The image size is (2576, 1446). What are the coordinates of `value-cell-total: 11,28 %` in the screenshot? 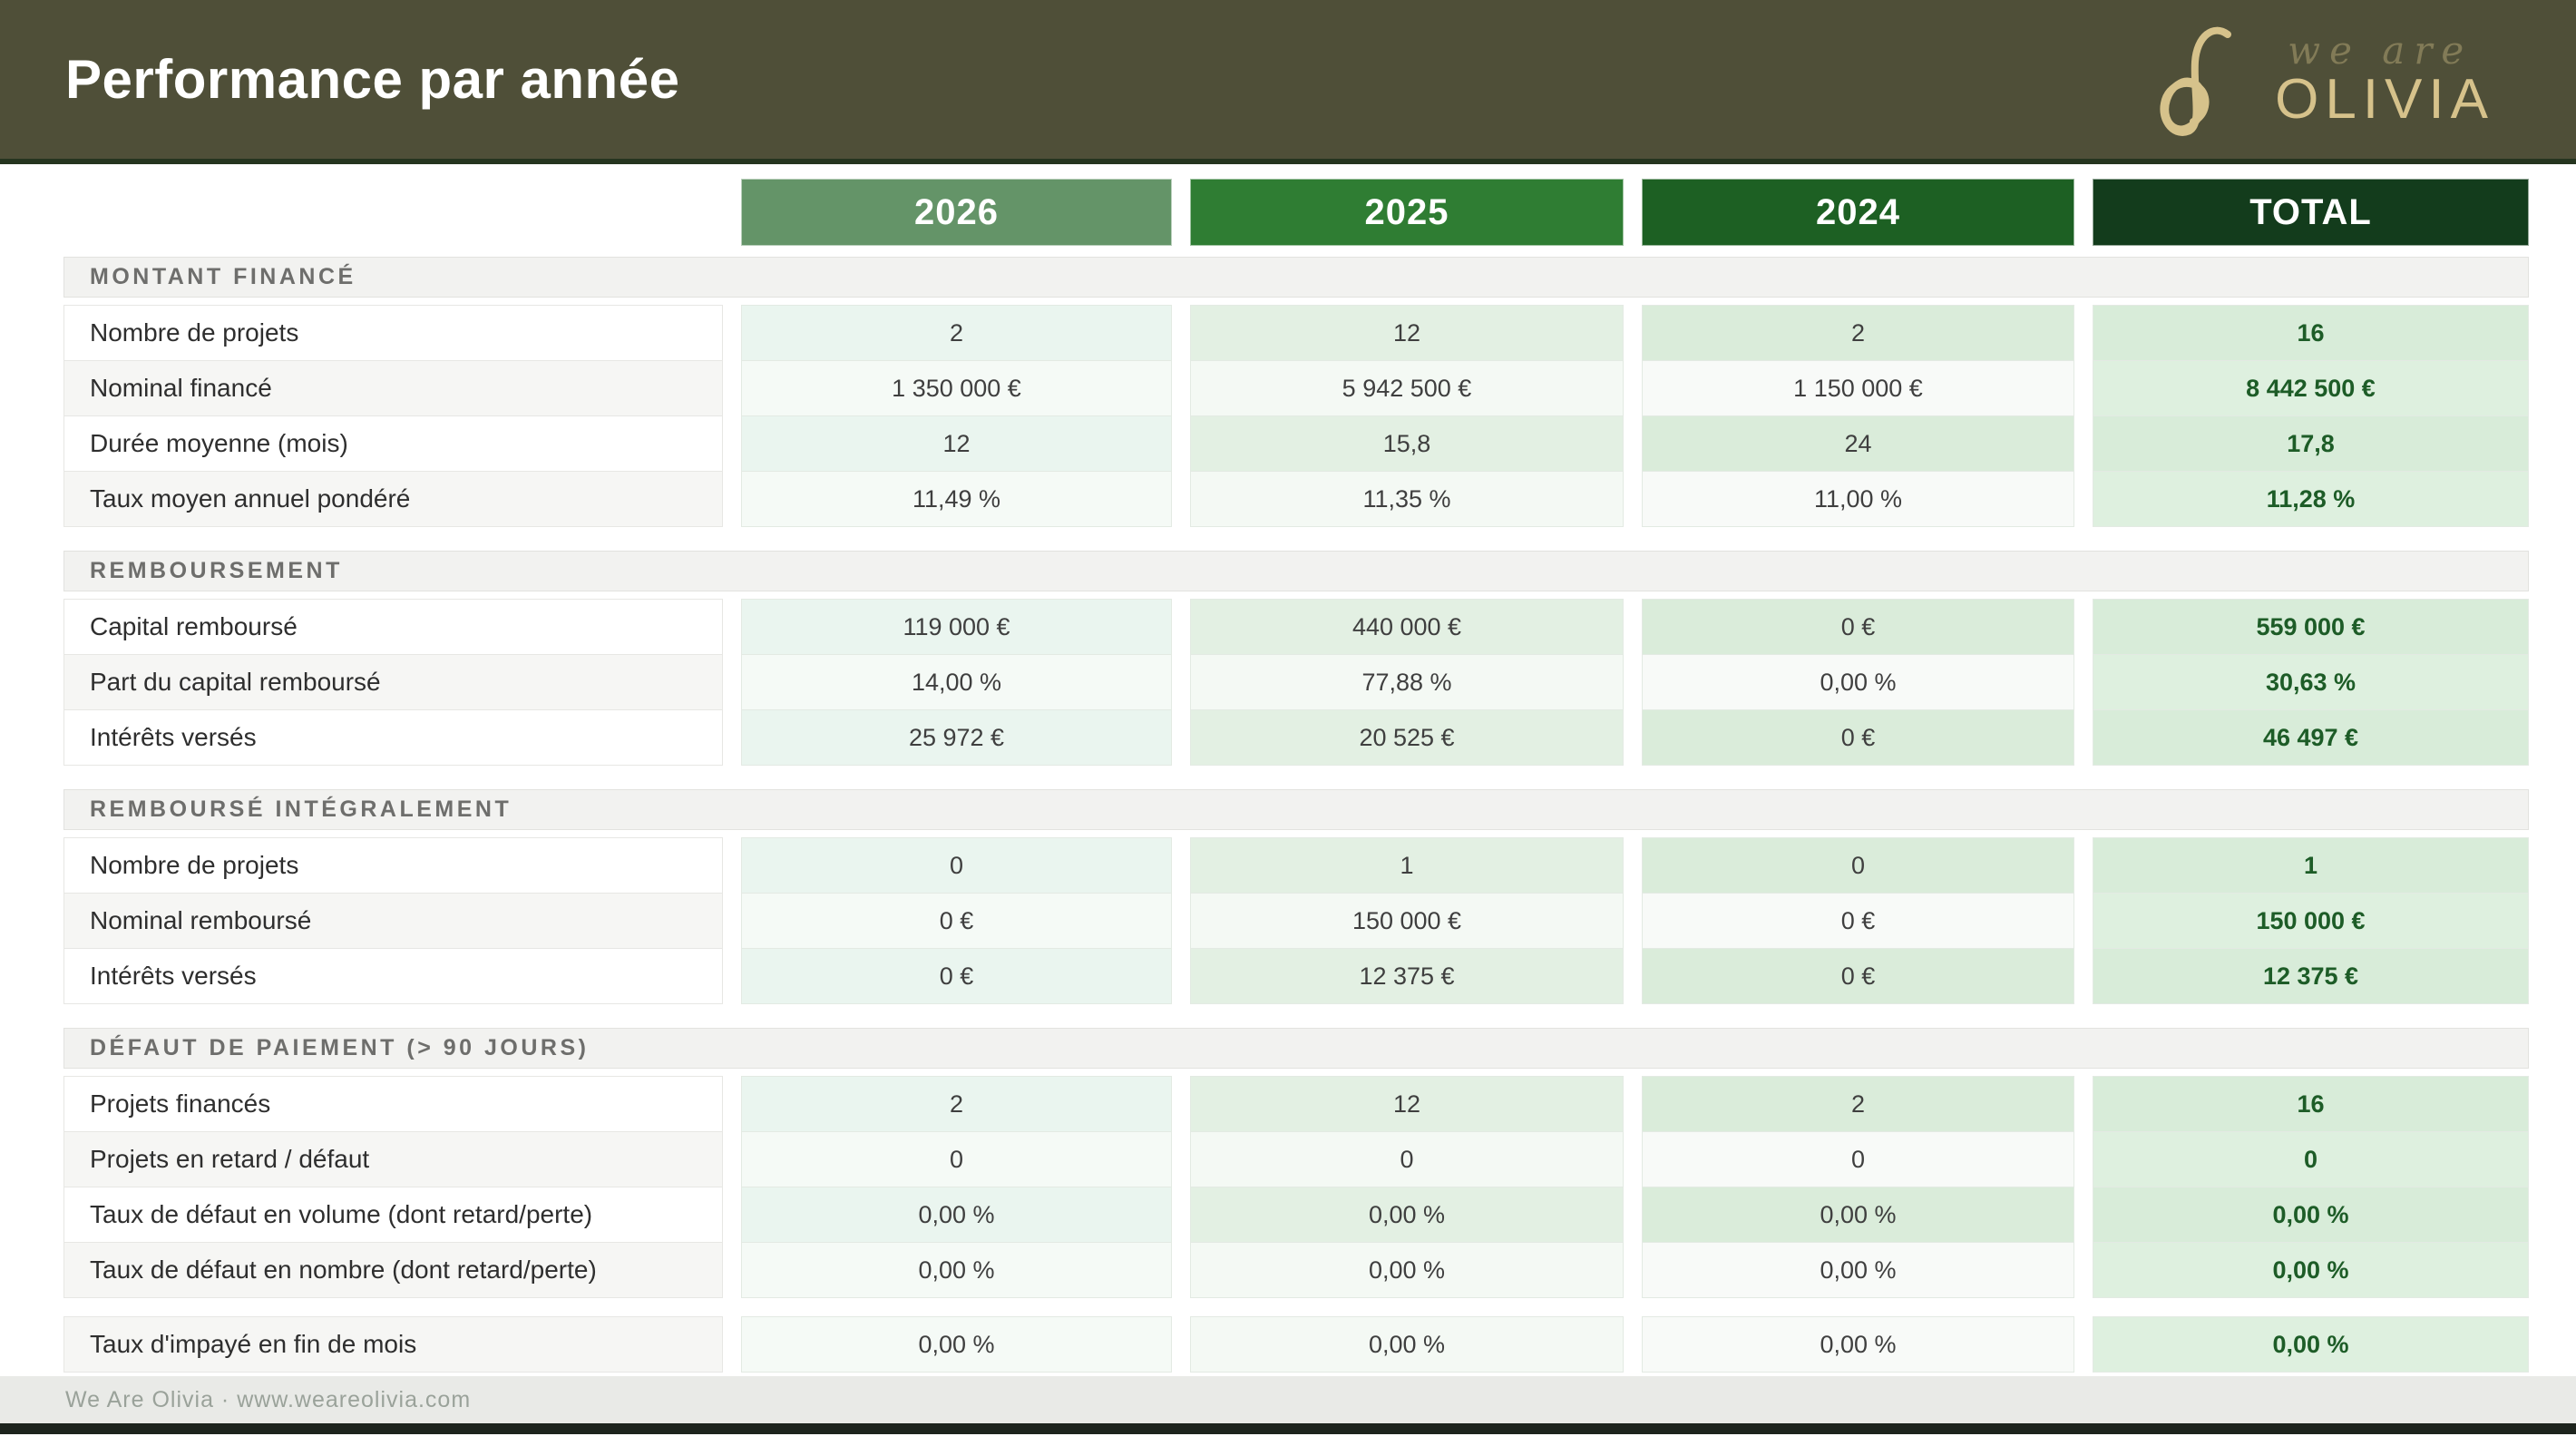 It's located at (2311, 499).